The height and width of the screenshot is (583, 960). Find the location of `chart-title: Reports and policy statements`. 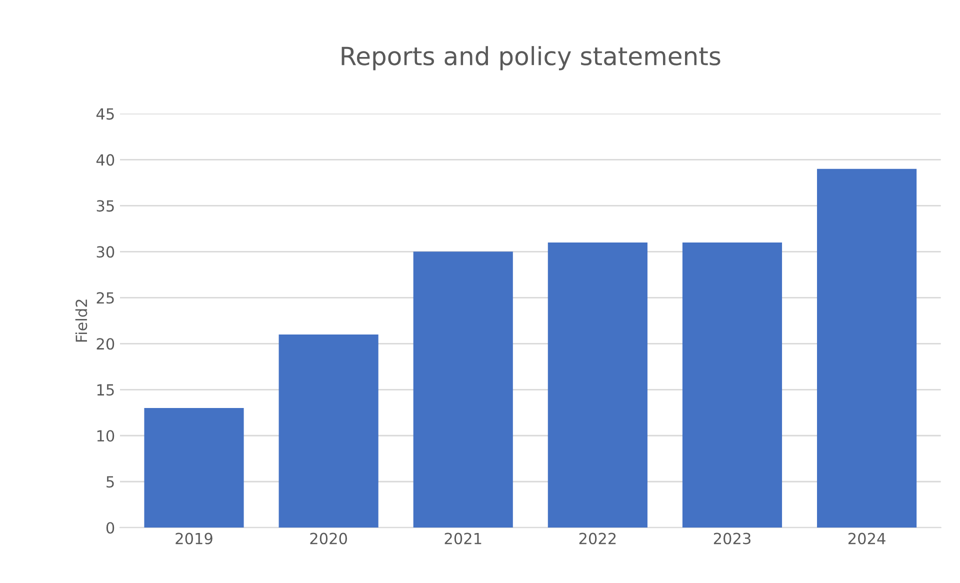

chart-title: Reports and policy statements is located at coordinates (531, 58).